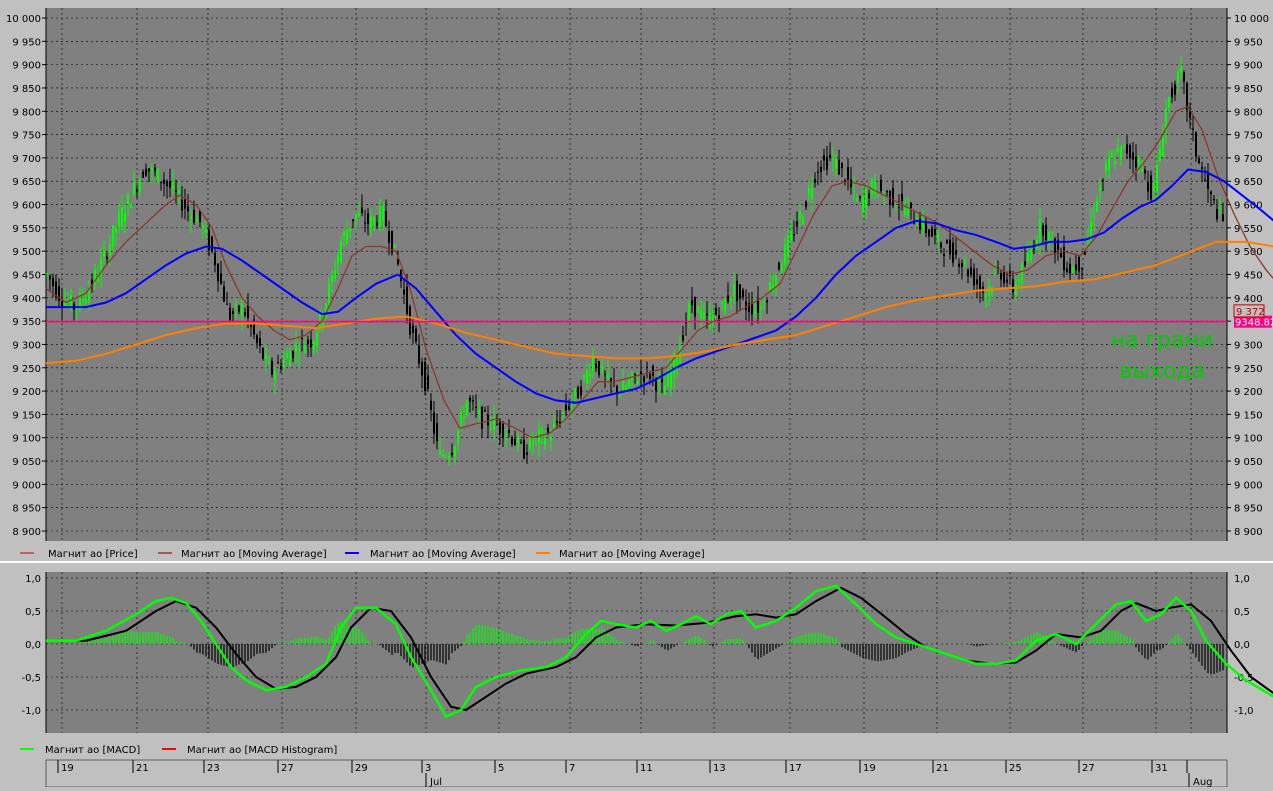 Image resolution: width=1273 pixels, height=791 pixels. Describe the element at coordinates (443, 554) in the screenshot. I see `legend-label-ma-mid: Магнит ао [Moving Average]` at that location.